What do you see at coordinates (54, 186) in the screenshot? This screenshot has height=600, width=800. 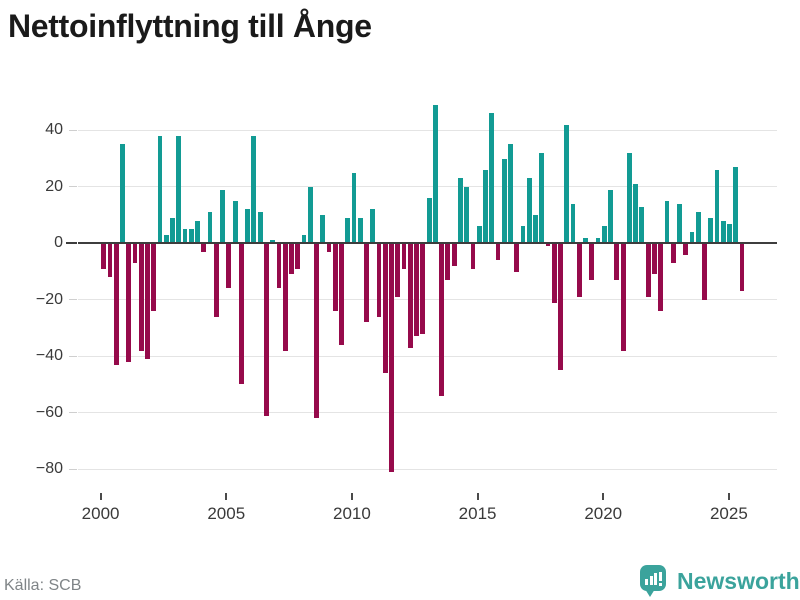 I see `y-axis-label: 20` at bounding box center [54, 186].